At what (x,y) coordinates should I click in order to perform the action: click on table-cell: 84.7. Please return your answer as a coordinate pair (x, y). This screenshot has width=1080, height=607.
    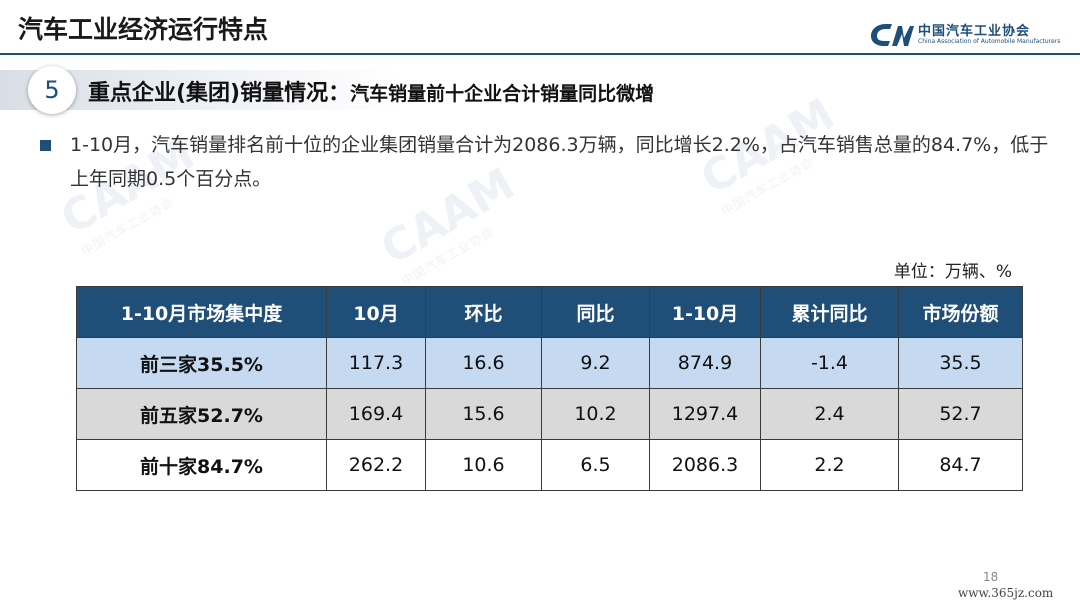
    Looking at the image, I should click on (960, 465).